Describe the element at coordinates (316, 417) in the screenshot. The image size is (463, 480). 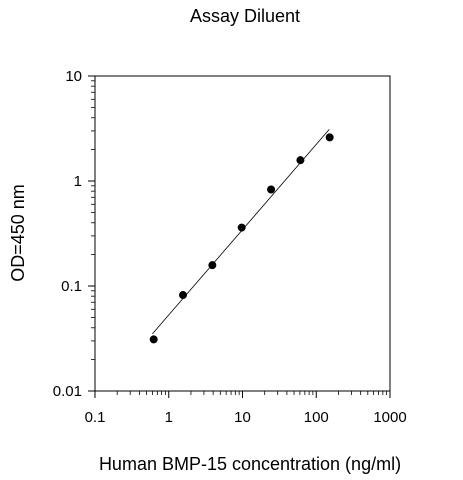
I see `x-tick-label: 100` at that location.